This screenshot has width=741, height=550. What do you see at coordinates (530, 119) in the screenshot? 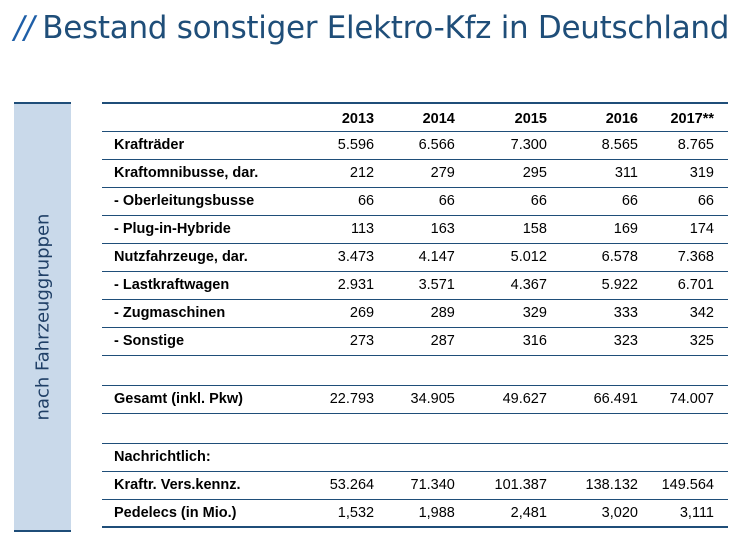
I see `header-year: 2015` at bounding box center [530, 119].